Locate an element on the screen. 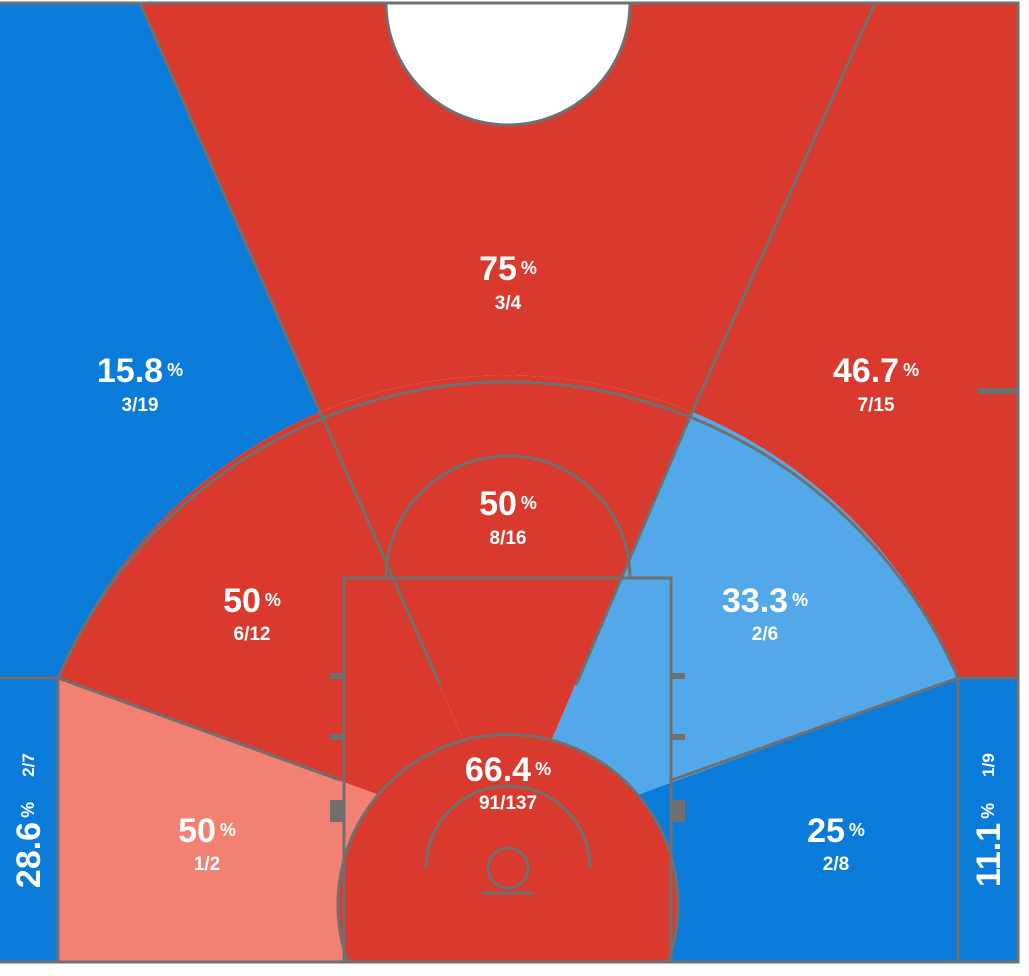 The height and width of the screenshot is (976, 1029). hoop is located at coordinates (508, 868).